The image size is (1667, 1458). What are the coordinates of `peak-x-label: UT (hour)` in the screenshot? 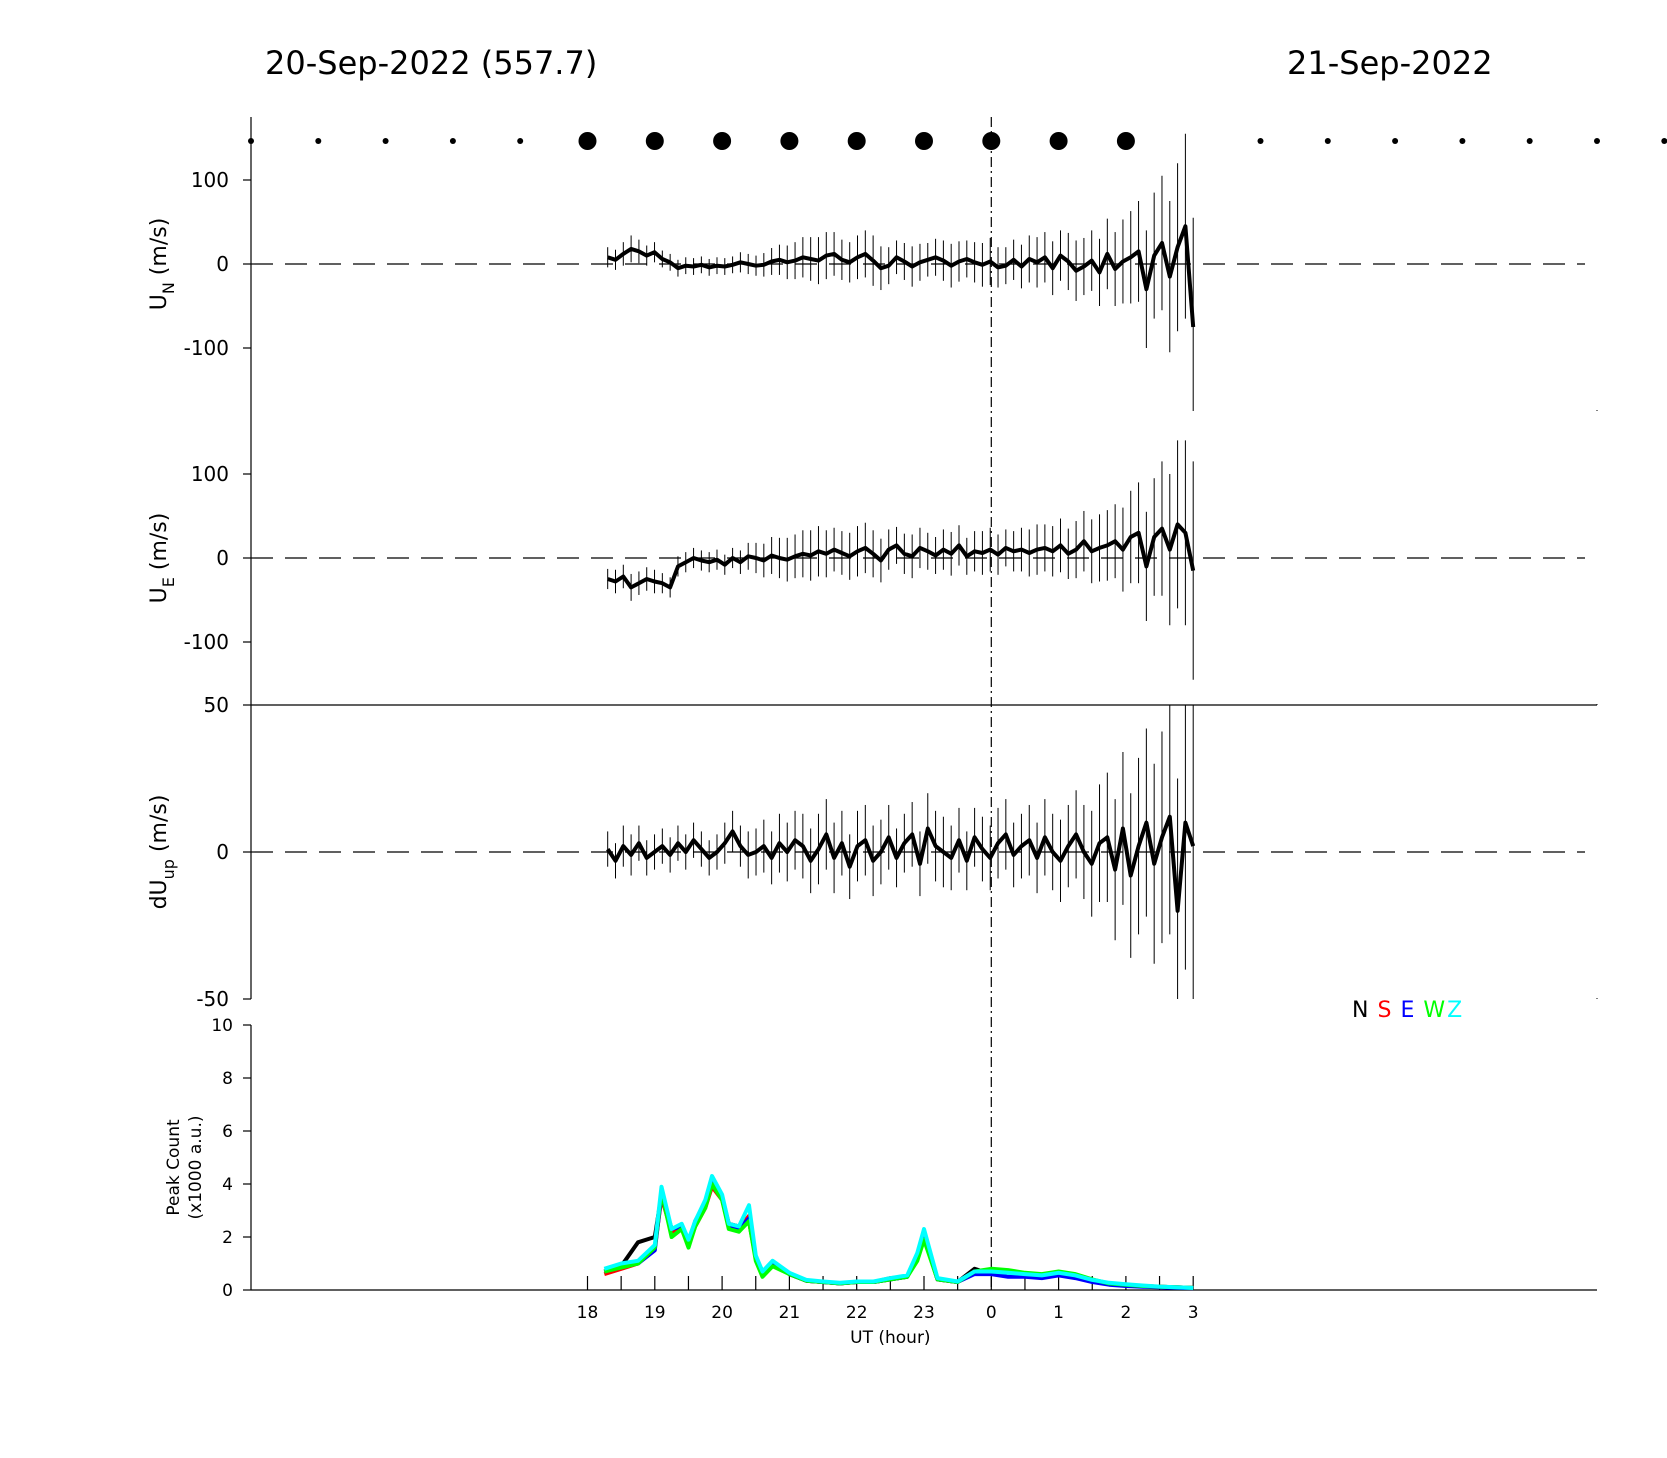 It's located at (890, 1338).